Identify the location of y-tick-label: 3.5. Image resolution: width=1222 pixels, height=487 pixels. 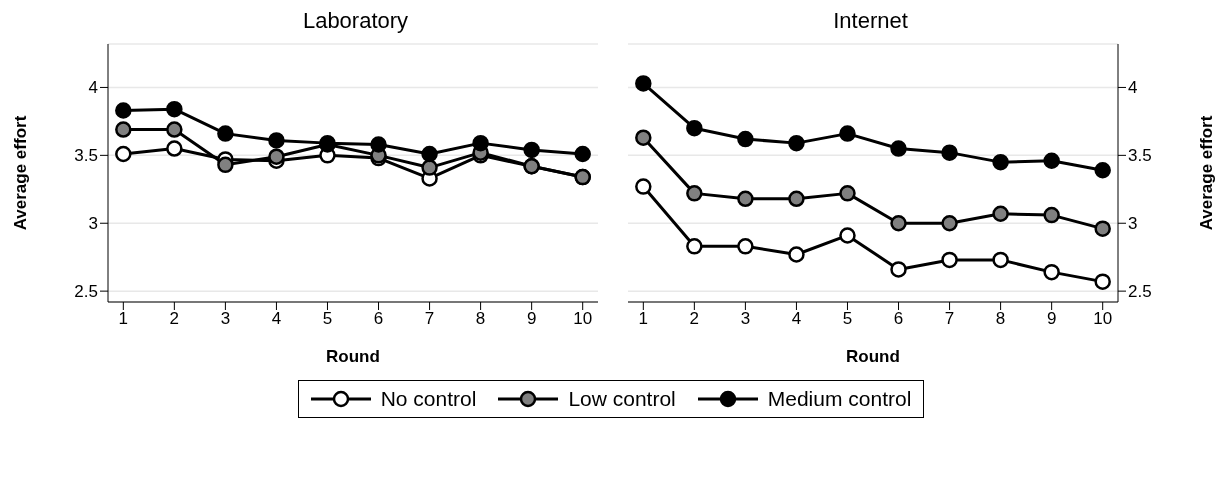
(86, 156).